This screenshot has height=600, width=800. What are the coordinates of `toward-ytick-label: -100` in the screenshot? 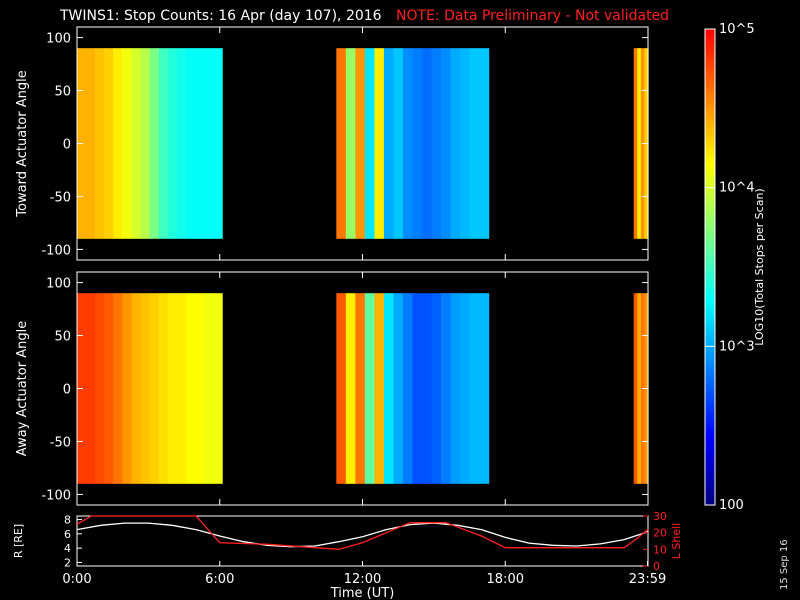 It's located at (56, 250).